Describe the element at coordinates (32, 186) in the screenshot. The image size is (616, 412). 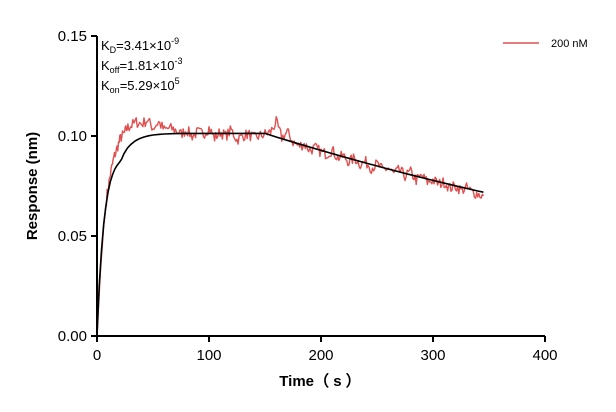
I see `y-axis-title: Response (nm)` at that location.